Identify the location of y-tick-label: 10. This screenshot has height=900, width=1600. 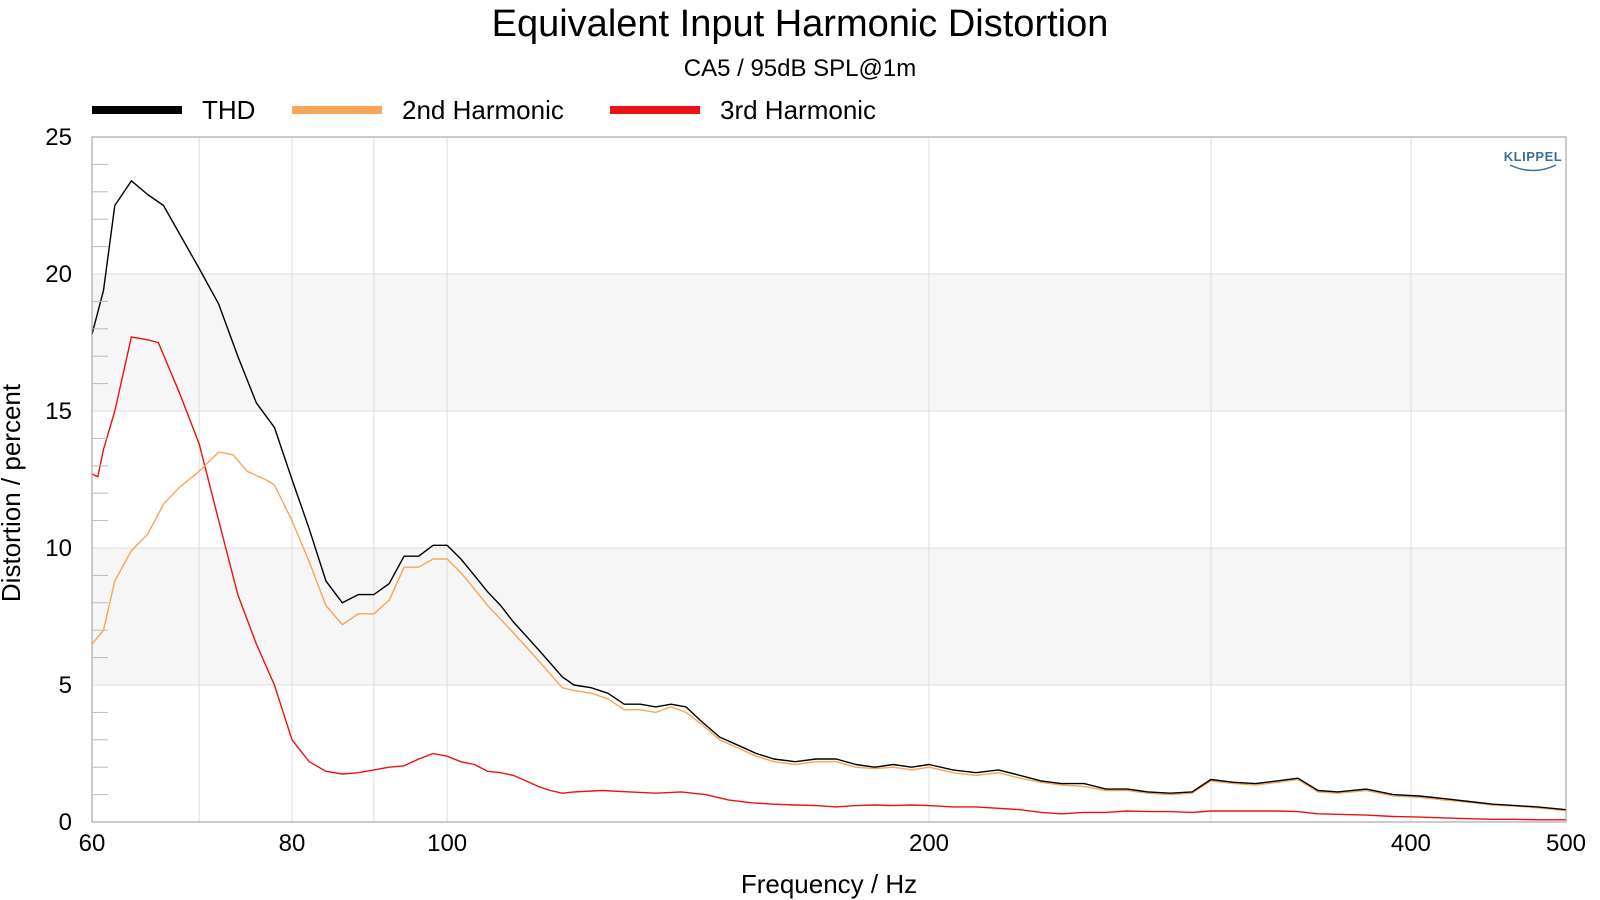
(58, 548).